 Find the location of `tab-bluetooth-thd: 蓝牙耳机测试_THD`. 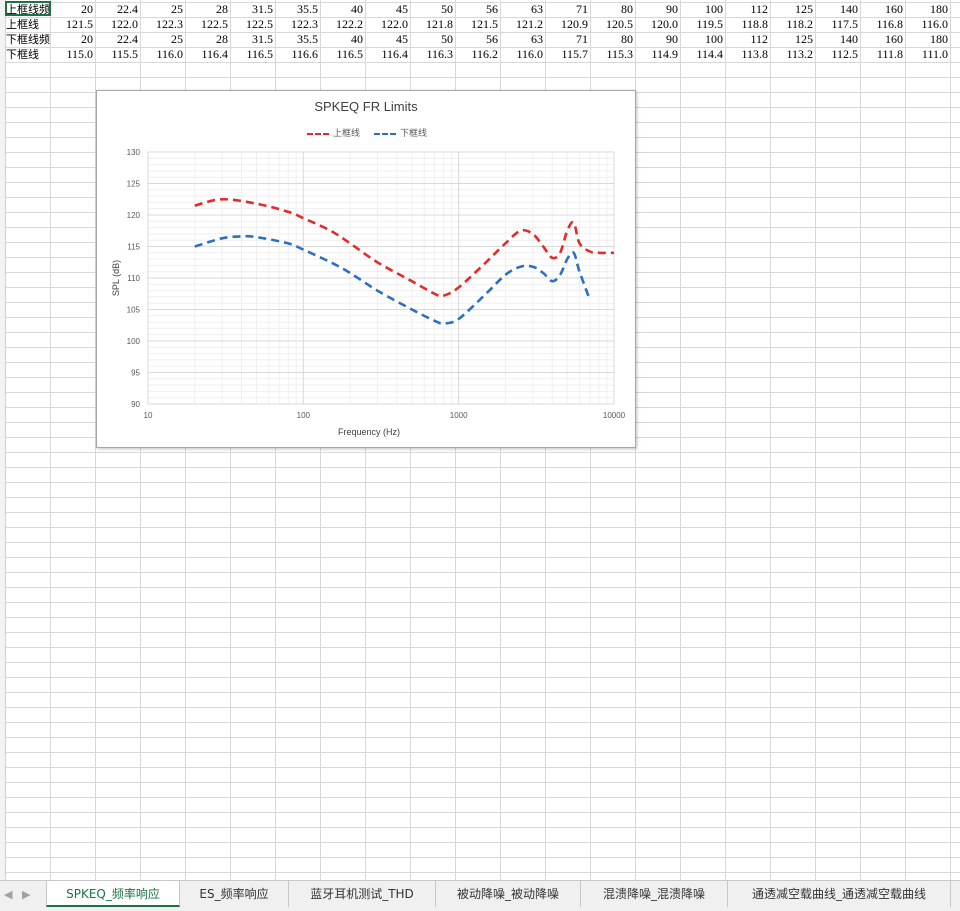

tab-bluetooth-thd: 蓝牙耳机测试_THD is located at coordinates (362, 894).